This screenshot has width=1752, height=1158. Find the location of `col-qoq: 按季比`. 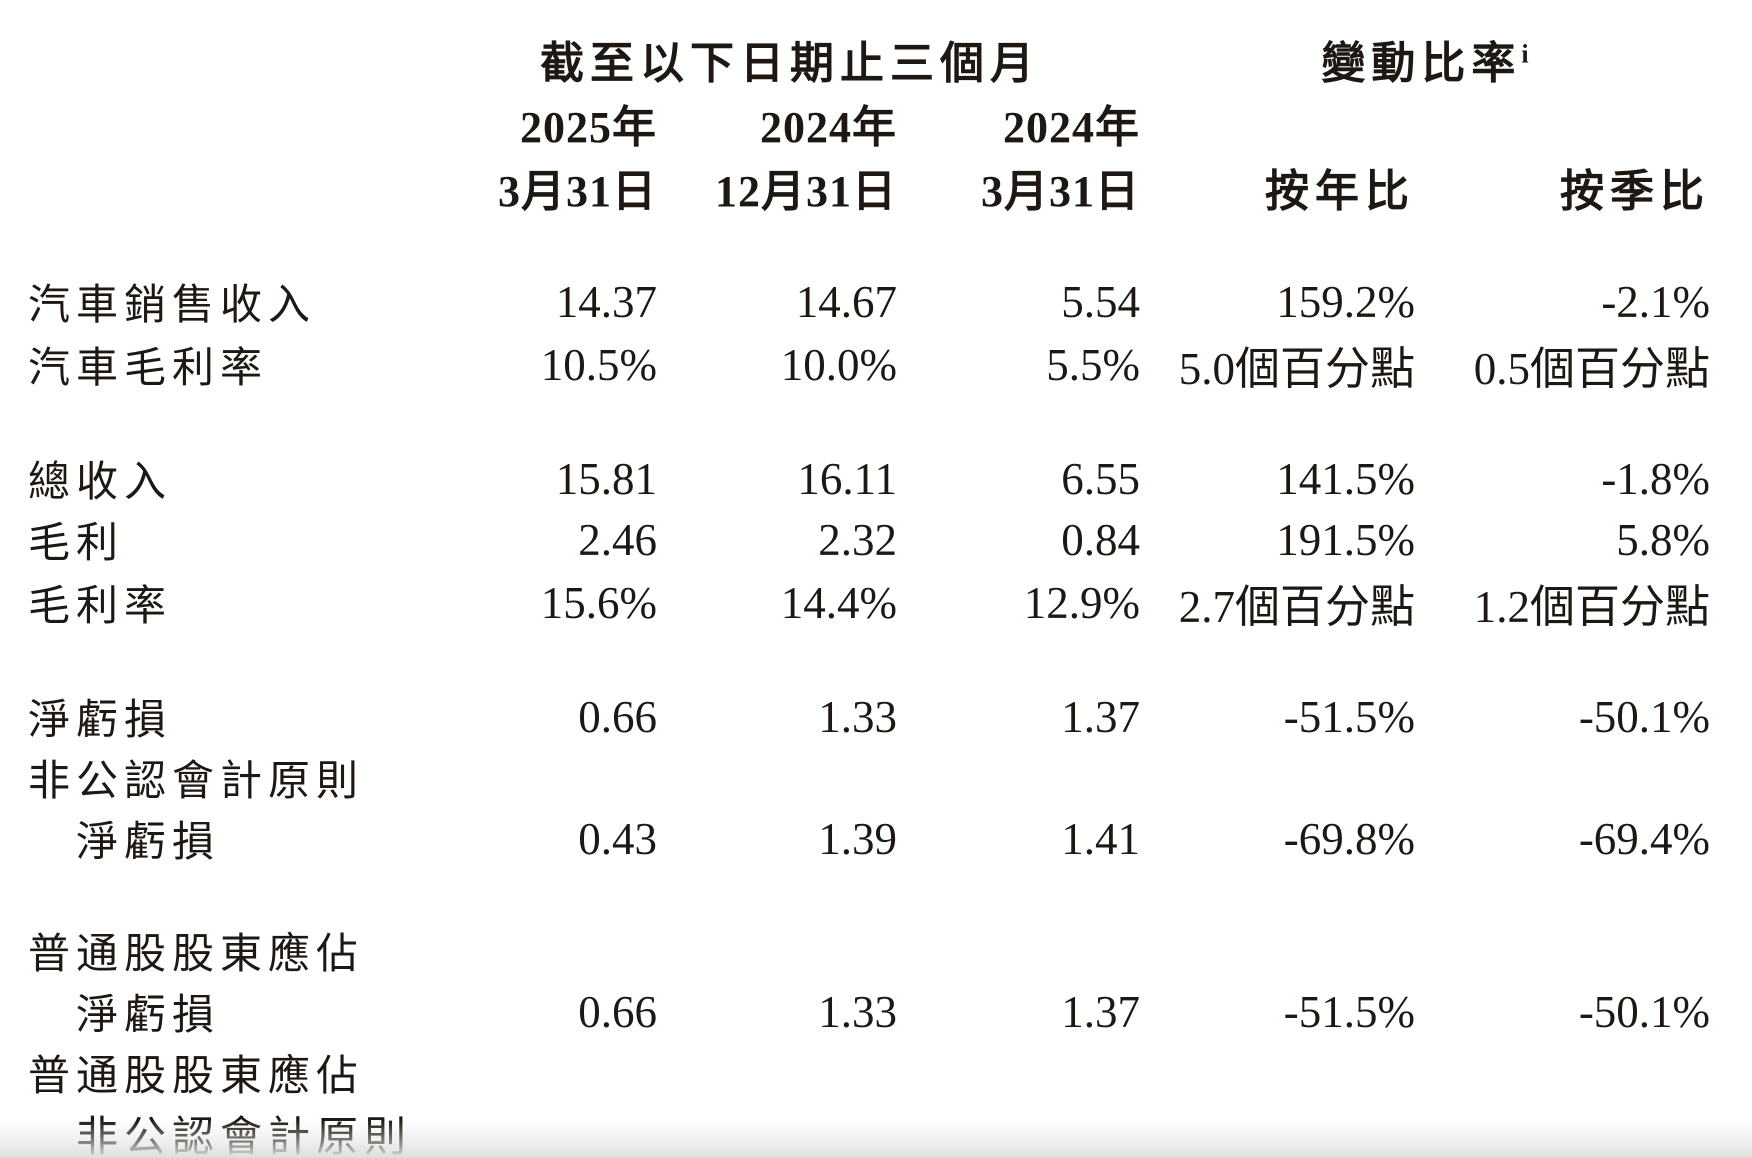

col-qoq: 按季比 is located at coordinates (1635, 191).